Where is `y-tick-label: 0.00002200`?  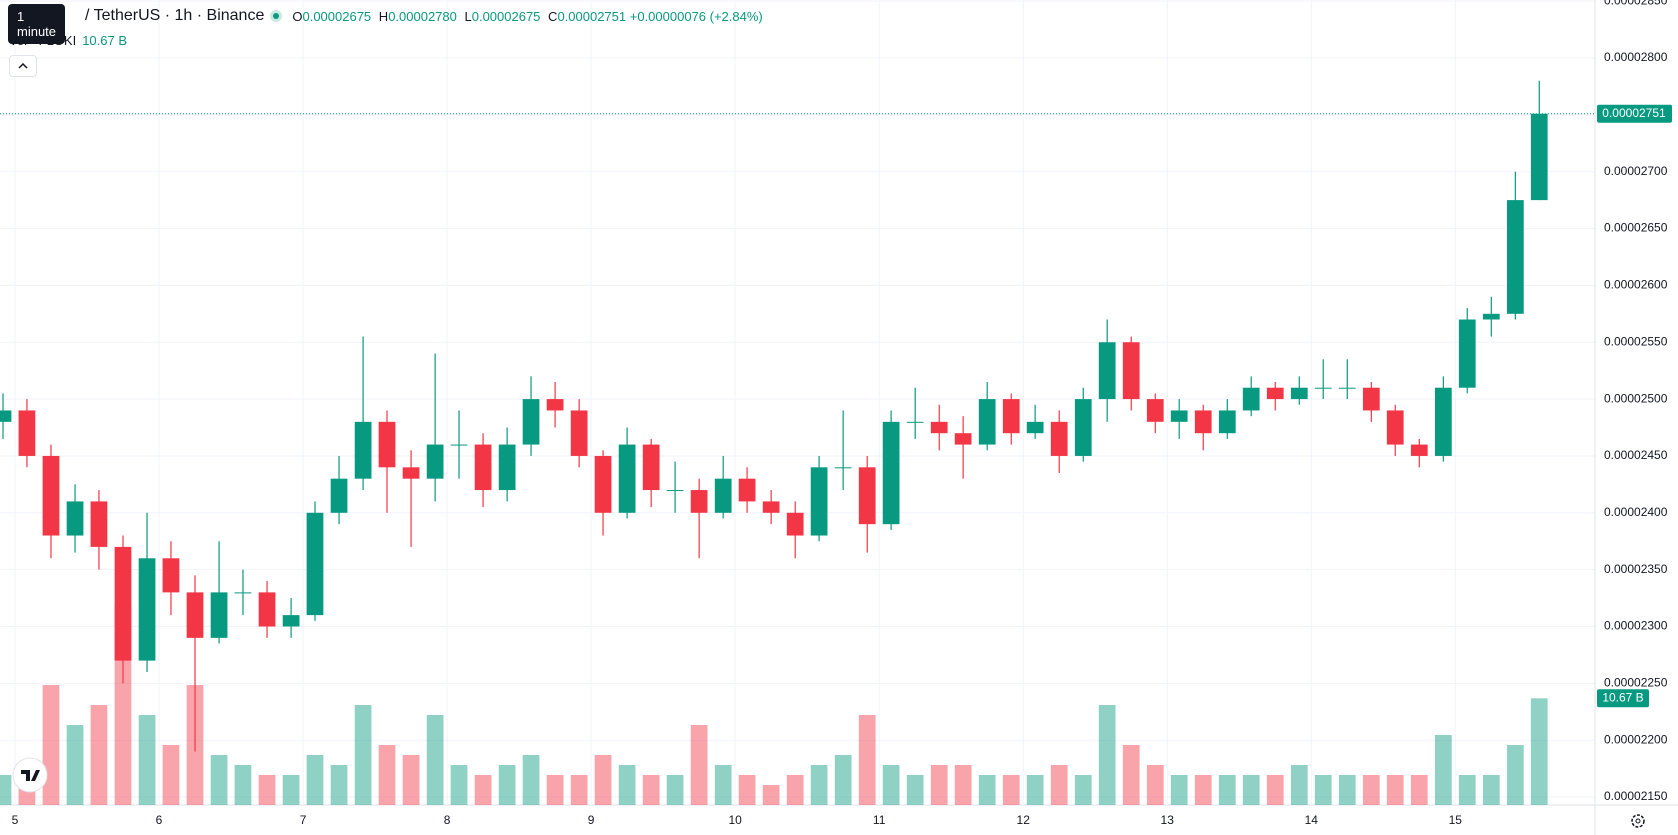 y-tick-label: 0.00002200 is located at coordinates (1636, 739).